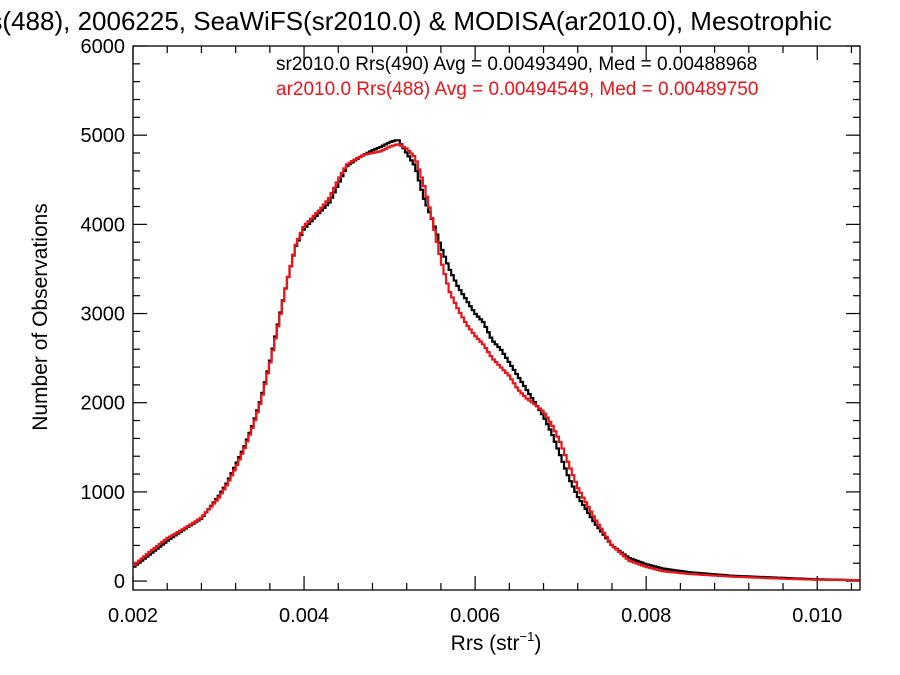 The width and height of the screenshot is (900, 675). What do you see at coordinates (133, 616) in the screenshot?
I see `x-tick-label: 0.002` at bounding box center [133, 616].